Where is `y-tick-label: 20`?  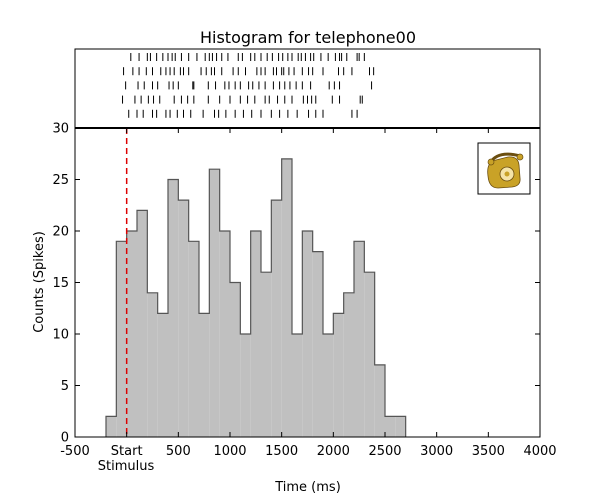 y-tick-label: 20 is located at coordinates (60, 232).